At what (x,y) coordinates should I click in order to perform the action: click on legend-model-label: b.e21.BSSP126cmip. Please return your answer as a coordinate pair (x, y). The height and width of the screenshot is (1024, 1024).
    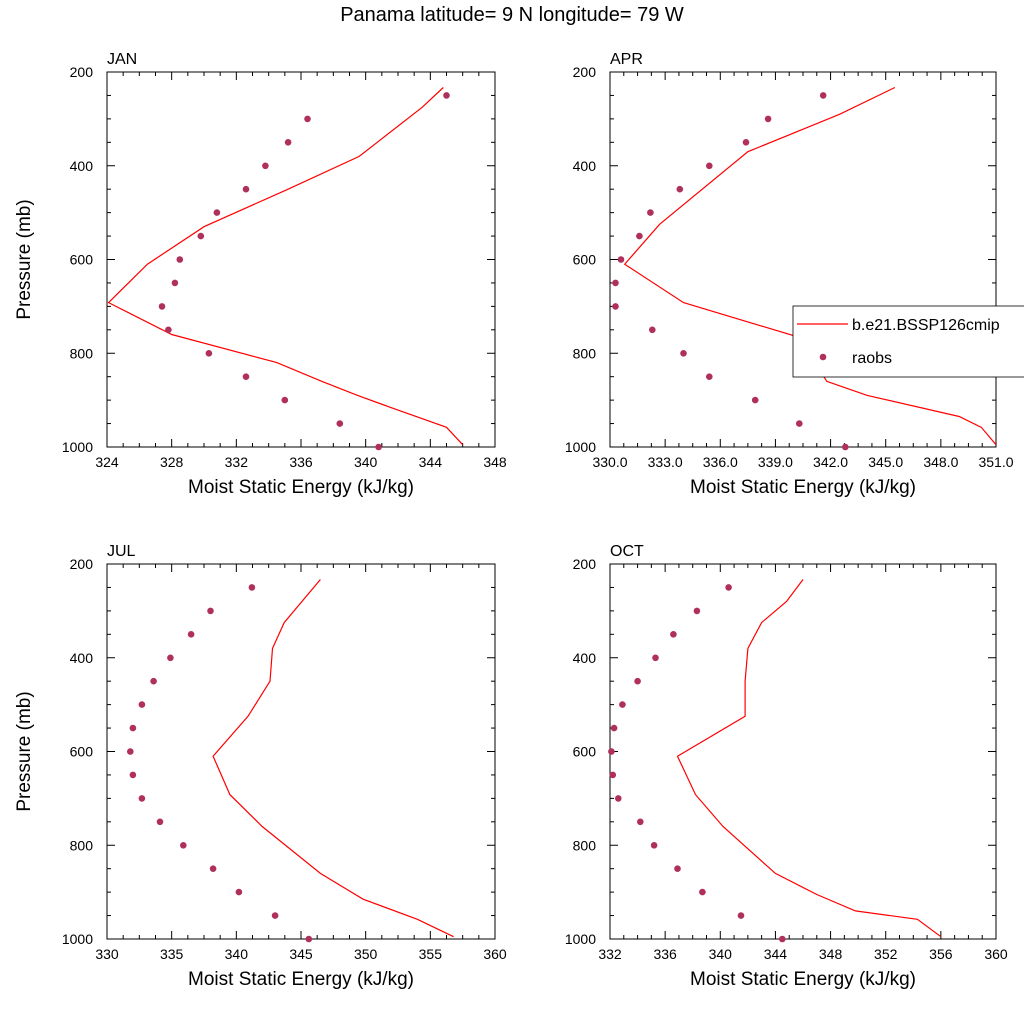
    Looking at the image, I should click on (926, 325).